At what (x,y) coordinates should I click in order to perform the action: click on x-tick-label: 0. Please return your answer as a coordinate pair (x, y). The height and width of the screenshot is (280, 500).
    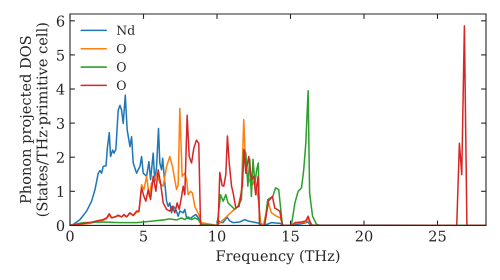
    Looking at the image, I should click on (70, 236).